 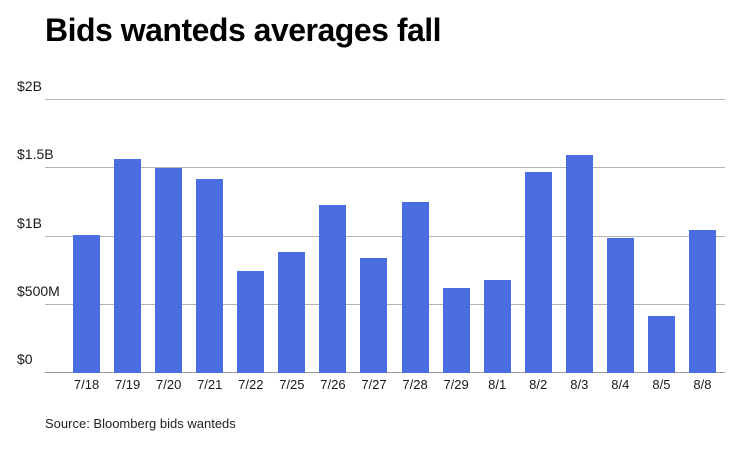 What do you see at coordinates (29, 86) in the screenshot?
I see `y-tick-label: $2B` at bounding box center [29, 86].